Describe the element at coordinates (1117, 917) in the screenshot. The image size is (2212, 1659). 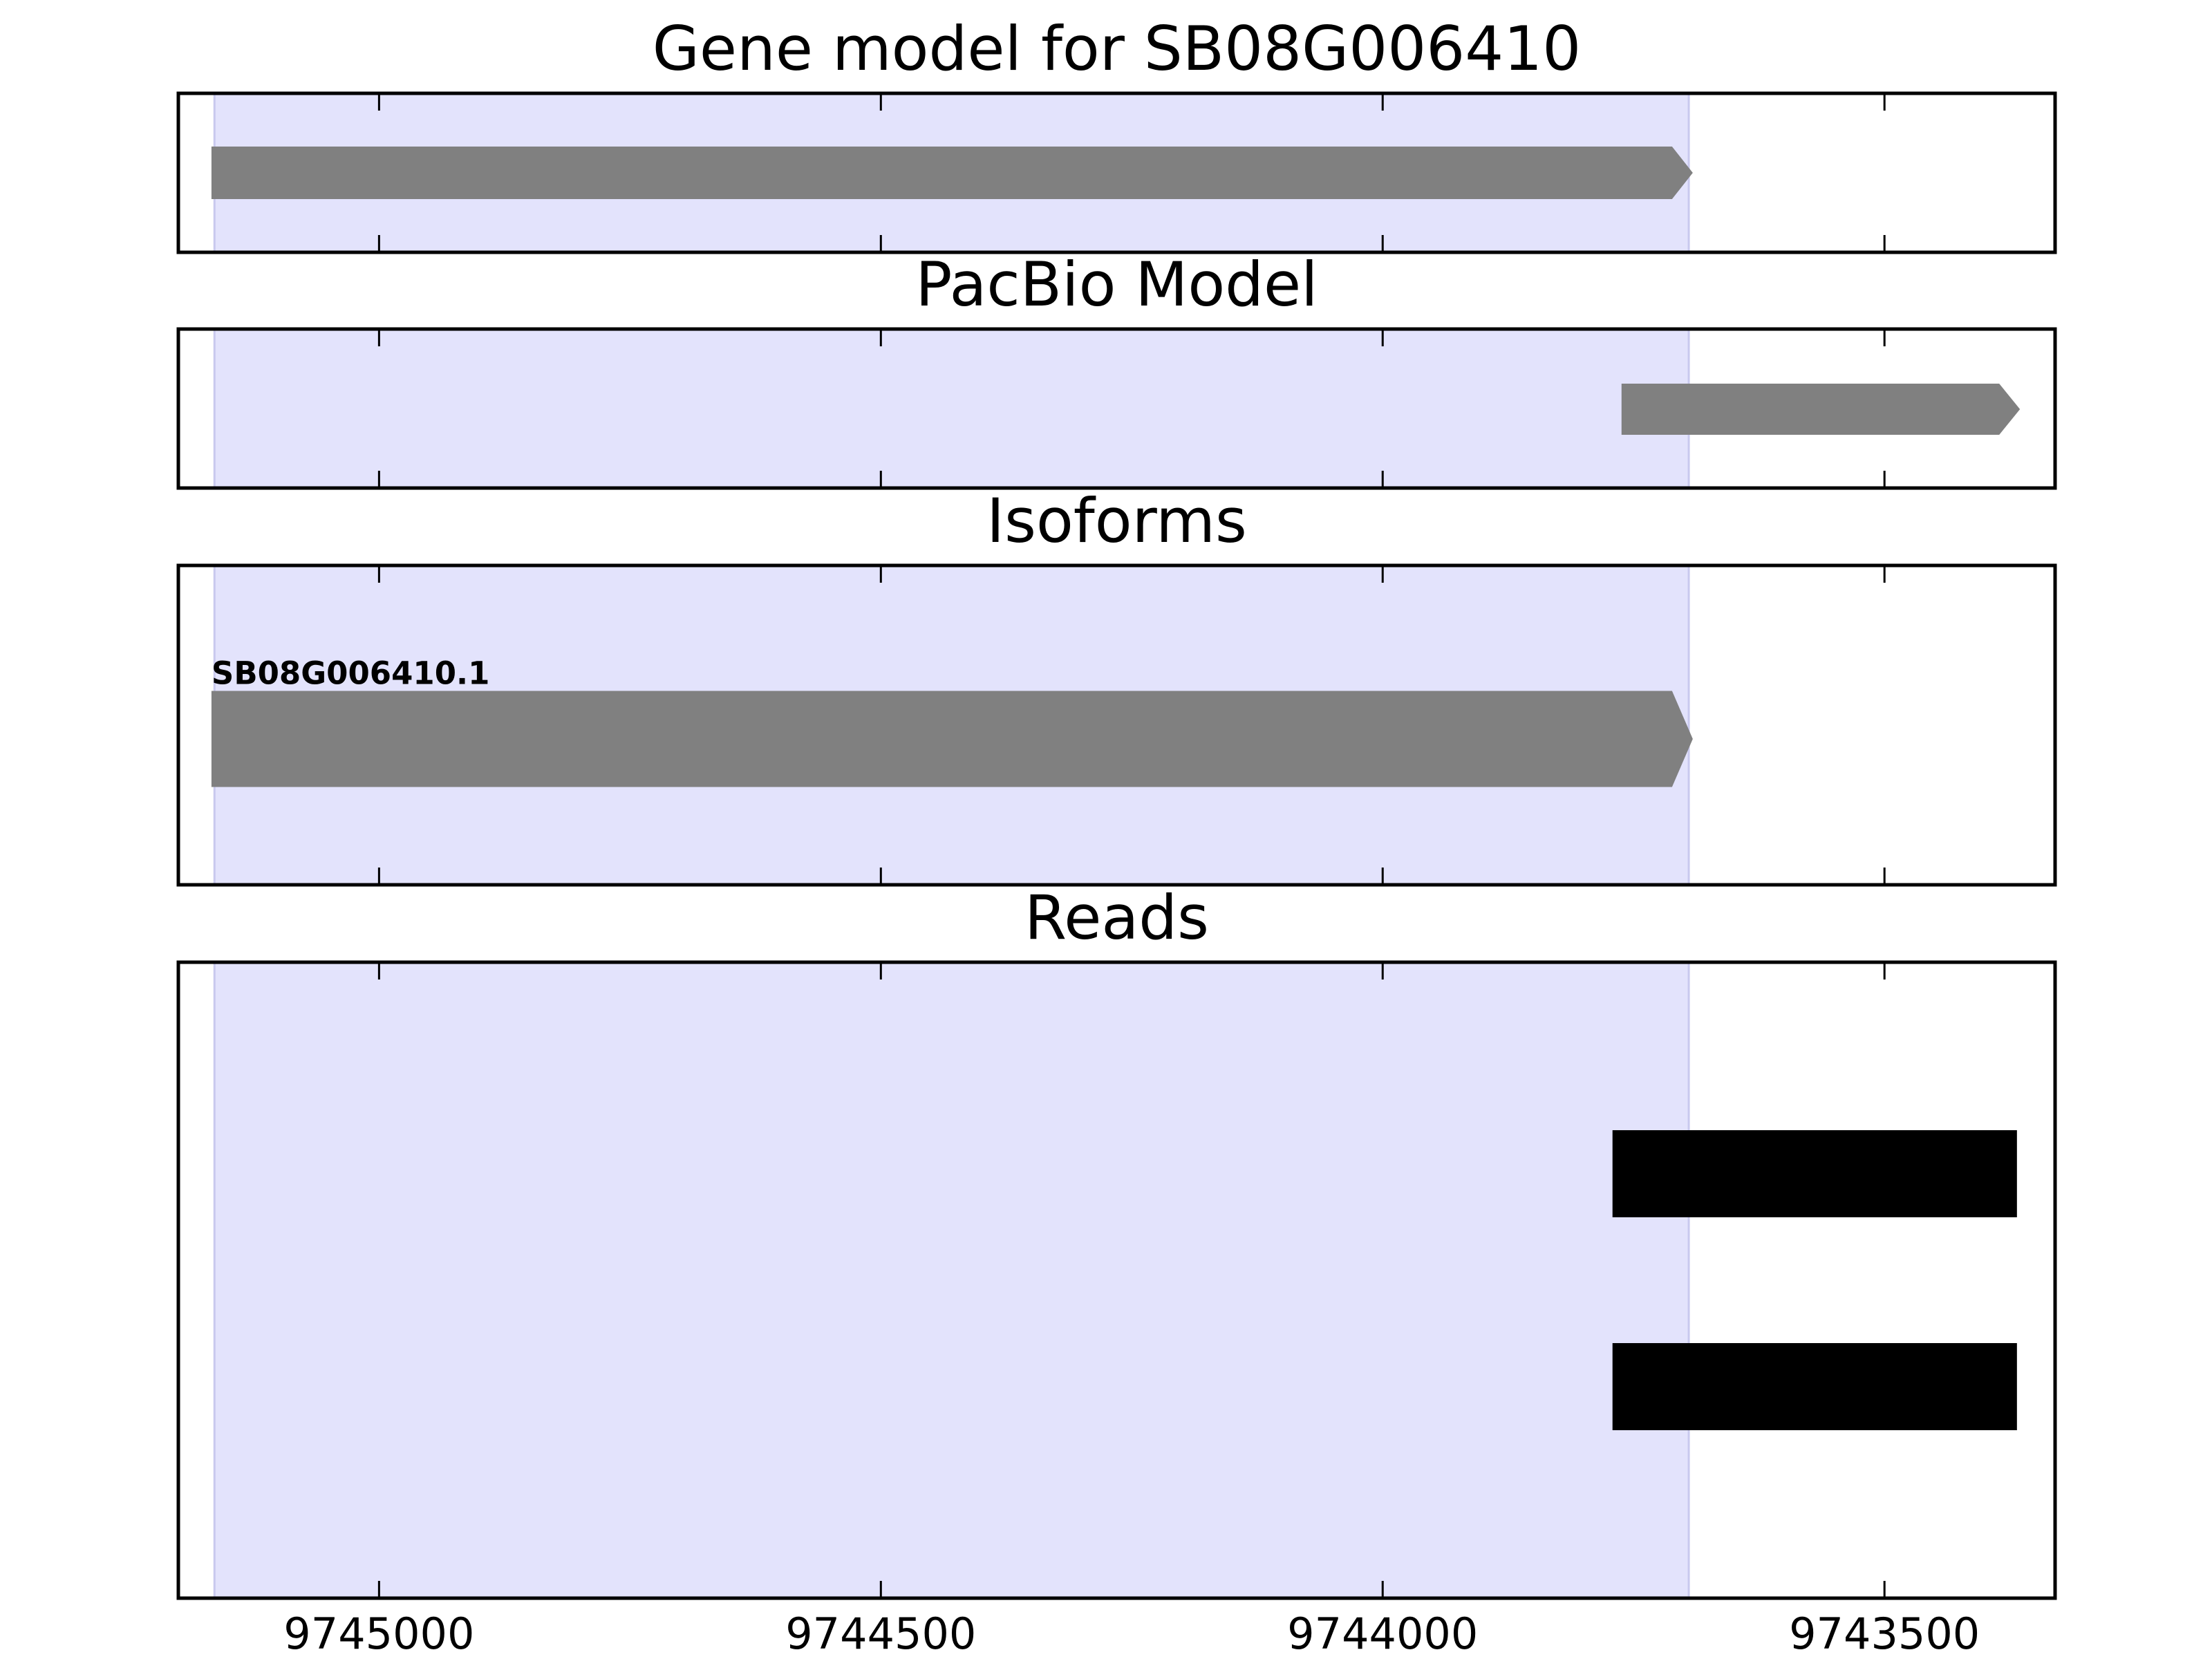
I see `panel-title: Reads` at that location.